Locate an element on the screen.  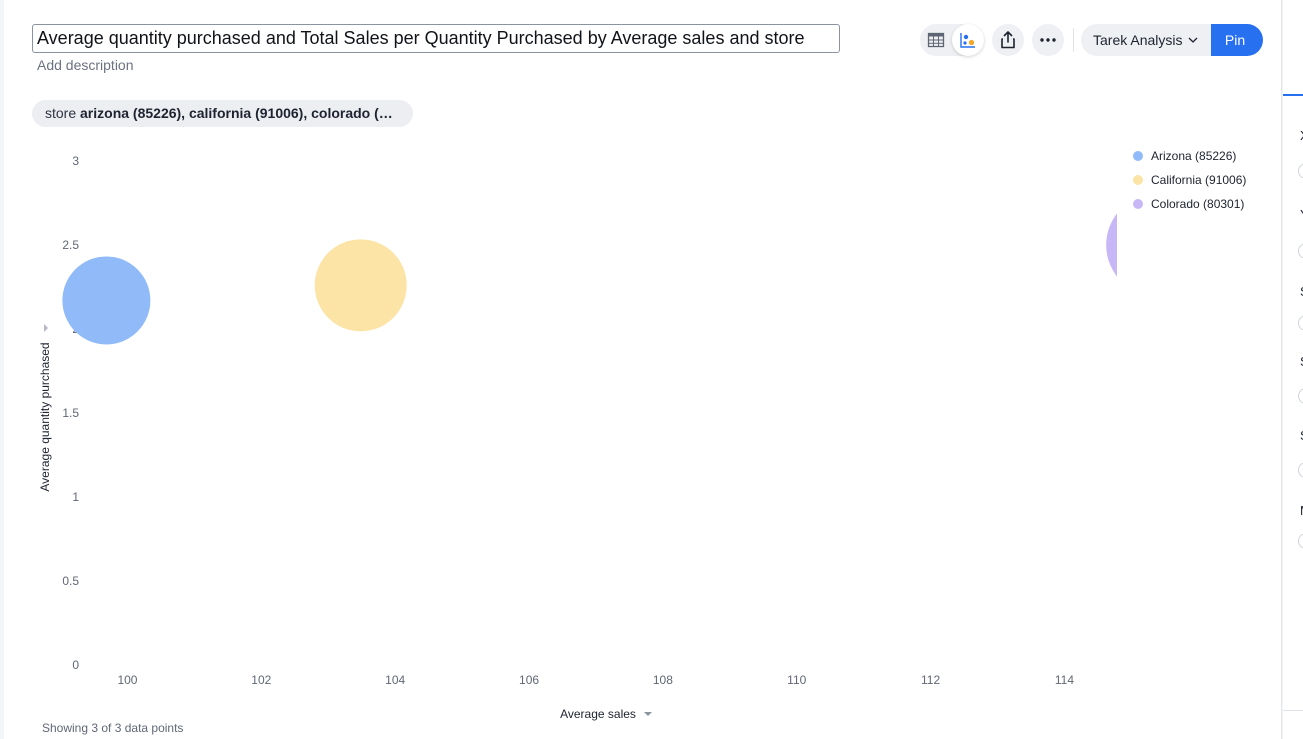
share-button is located at coordinates (1008, 40).